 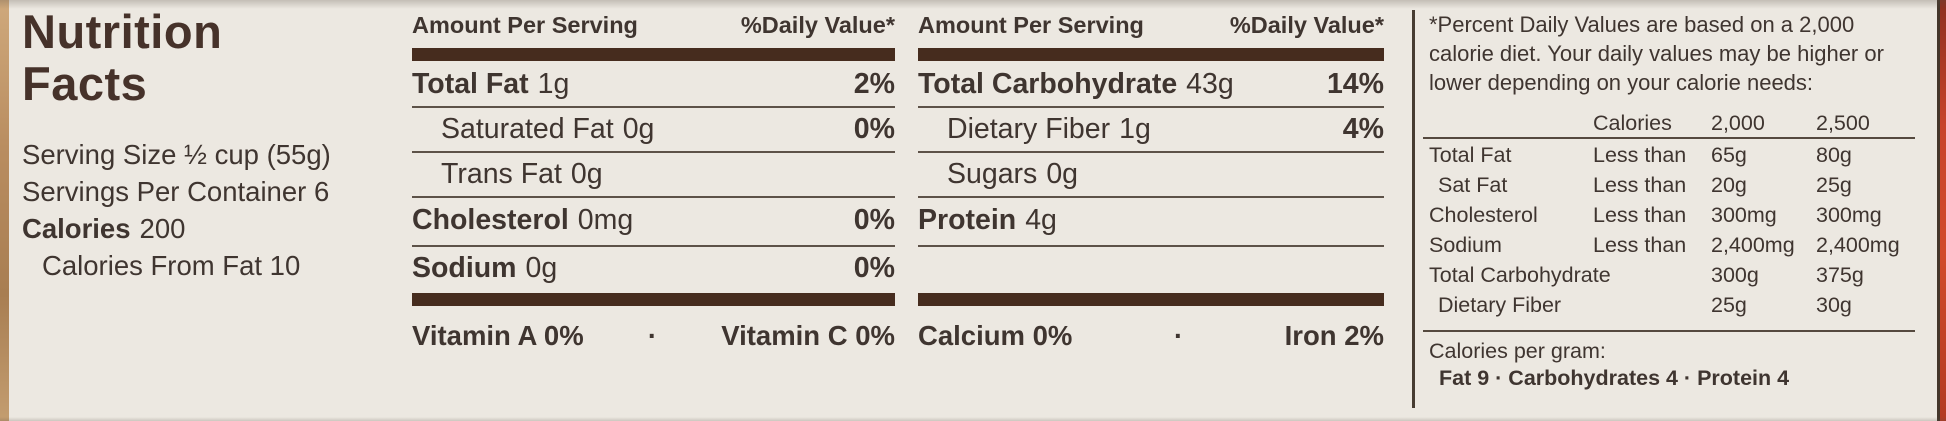 I want to click on label-right-border, so click(x=1938, y=210).